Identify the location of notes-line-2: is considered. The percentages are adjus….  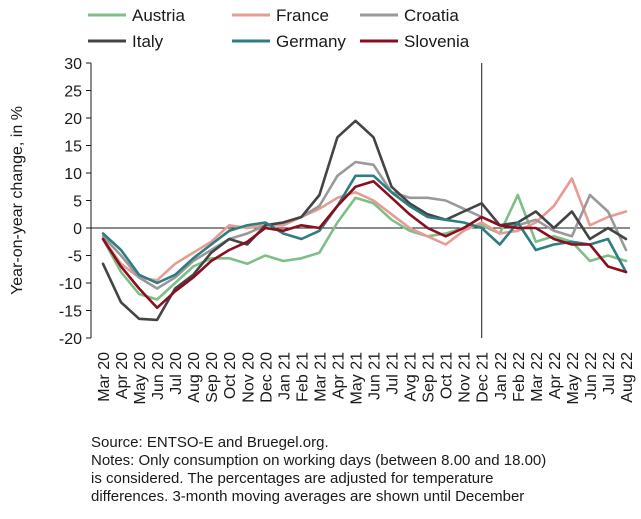
(292, 478).